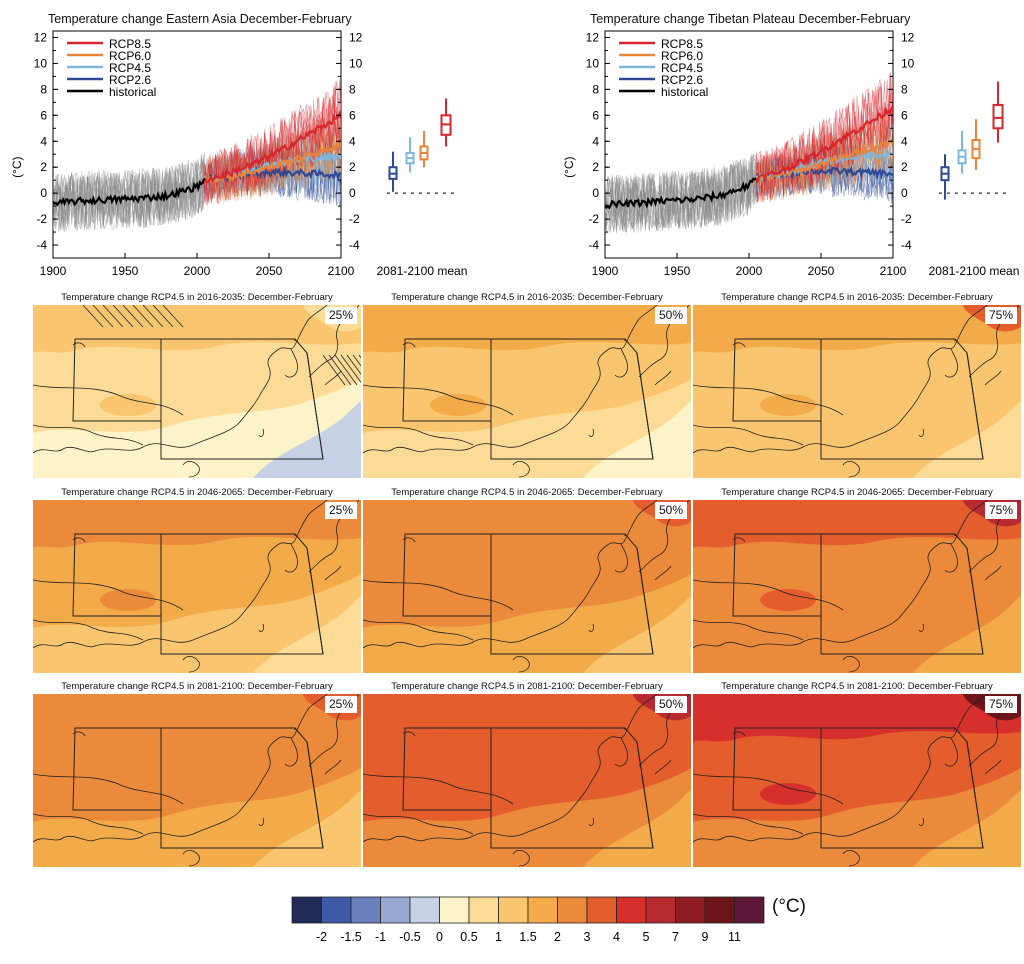 This screenshot has height=964, width=1024. I want to click on percentile-label: 50%, so click(670, 510).